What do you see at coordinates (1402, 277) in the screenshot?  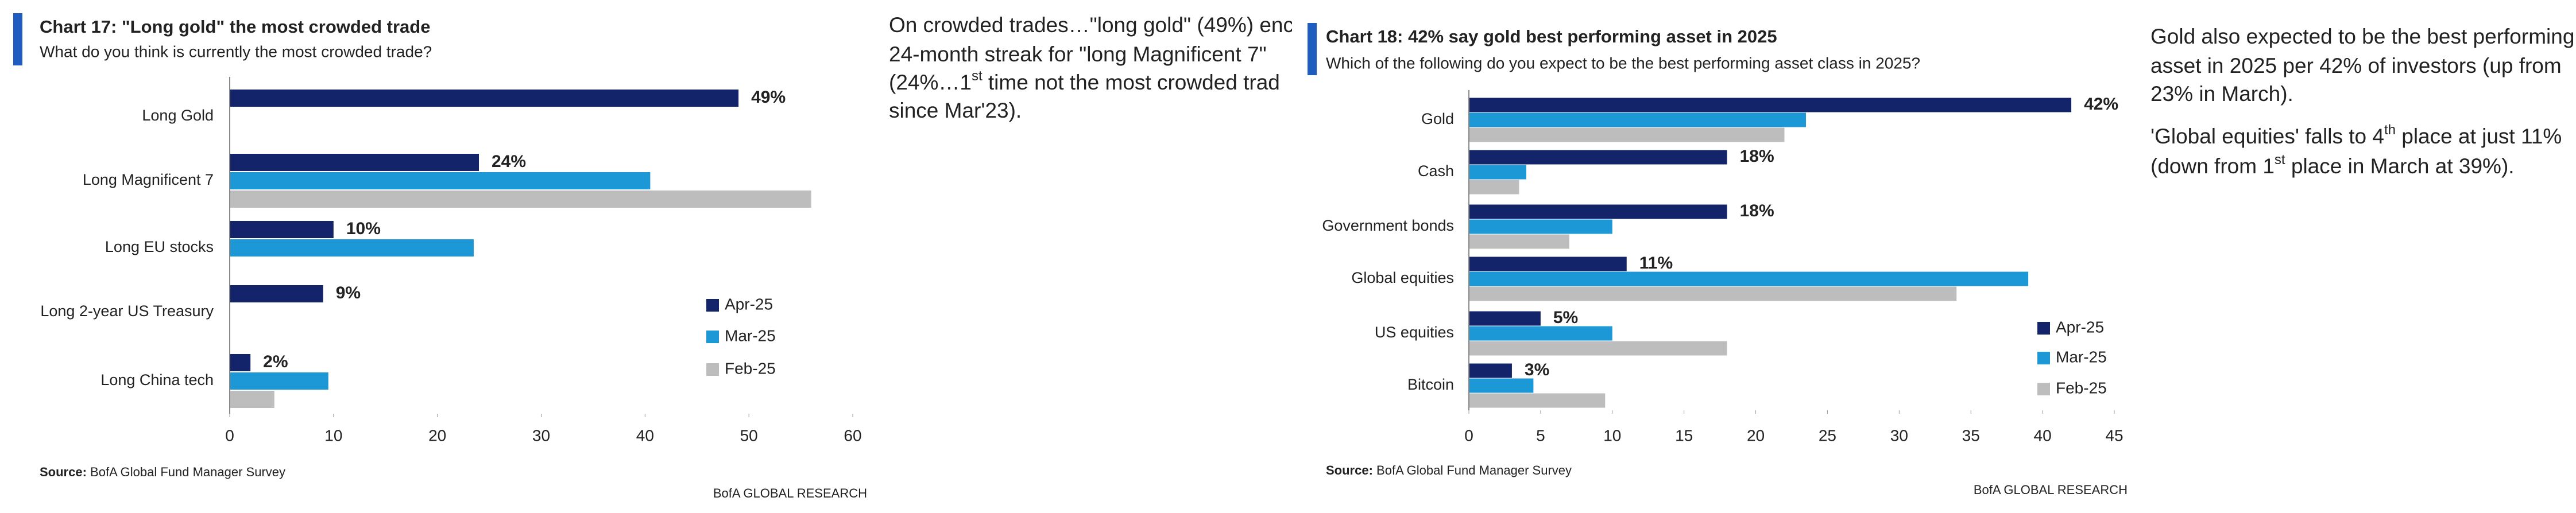 I see `y-tick-label: Global equities` at bounding box center [1402, 277].